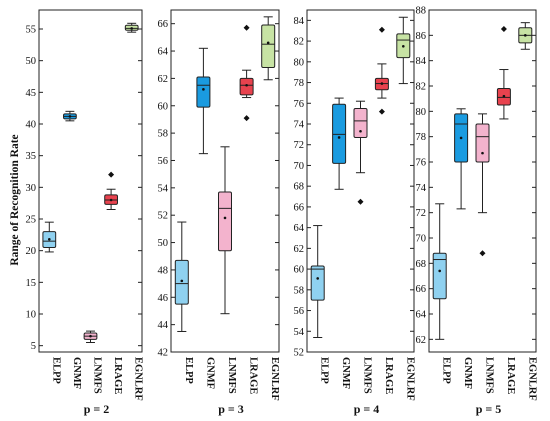 Image resolution: width=550 pixels, height=421 pixels. I want to click on y-tick-label: 52, so click(299, 353).